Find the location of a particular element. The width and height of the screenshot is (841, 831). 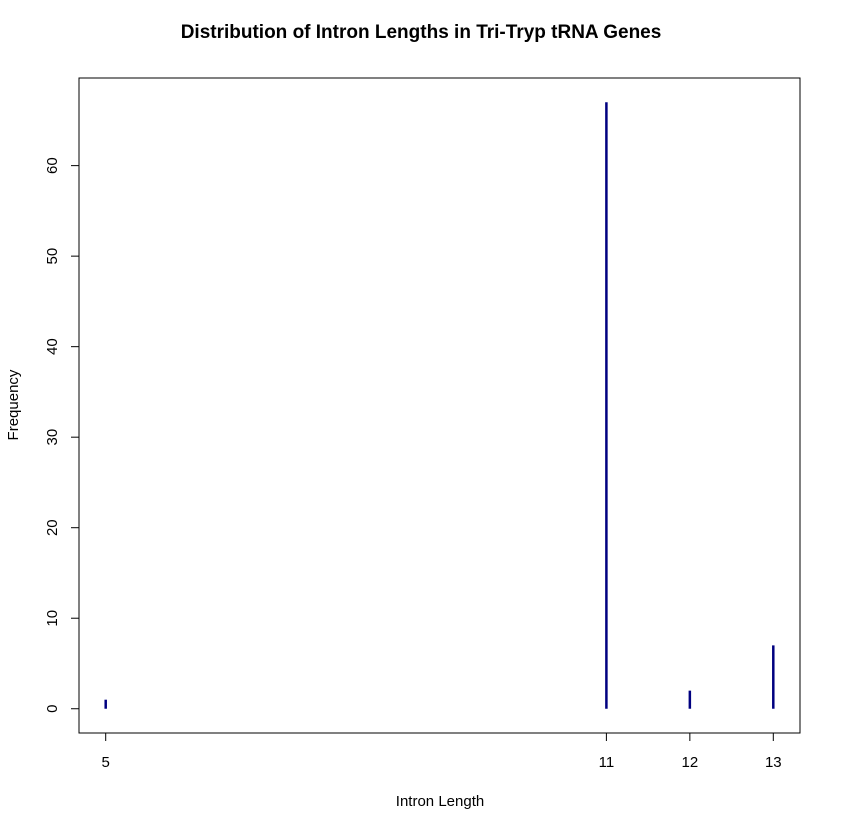

x-axis-label: Intron Length is located at coordinates (440, 801).